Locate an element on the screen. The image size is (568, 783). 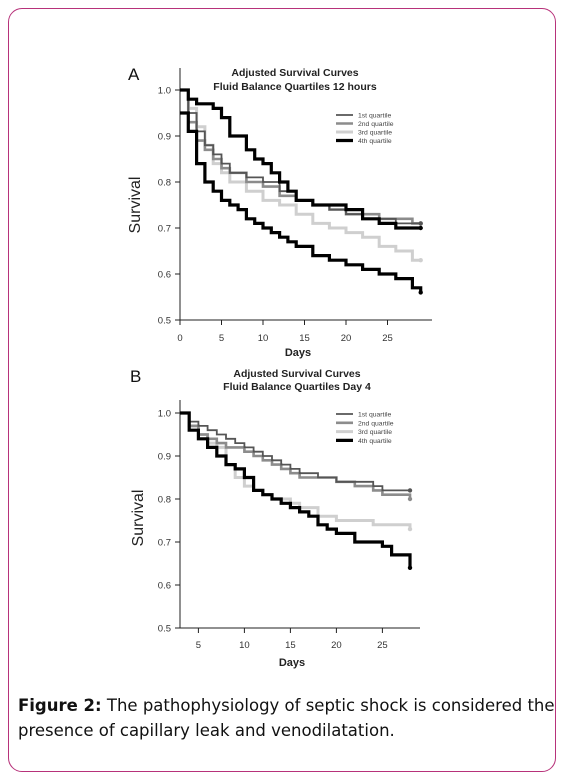
panel-b-x-tick-label: 5 is located at coordinates (198, 645).